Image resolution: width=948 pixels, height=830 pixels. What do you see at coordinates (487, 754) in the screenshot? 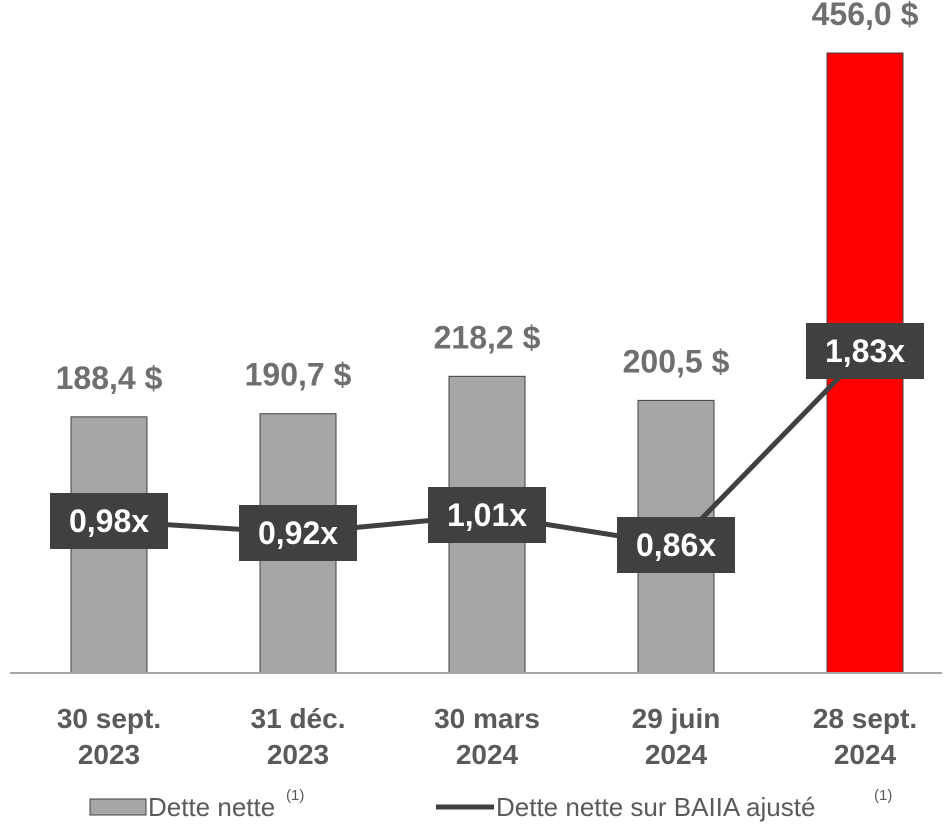
I see `category-label-2-1: 2024` at bounding box center [487, 754].